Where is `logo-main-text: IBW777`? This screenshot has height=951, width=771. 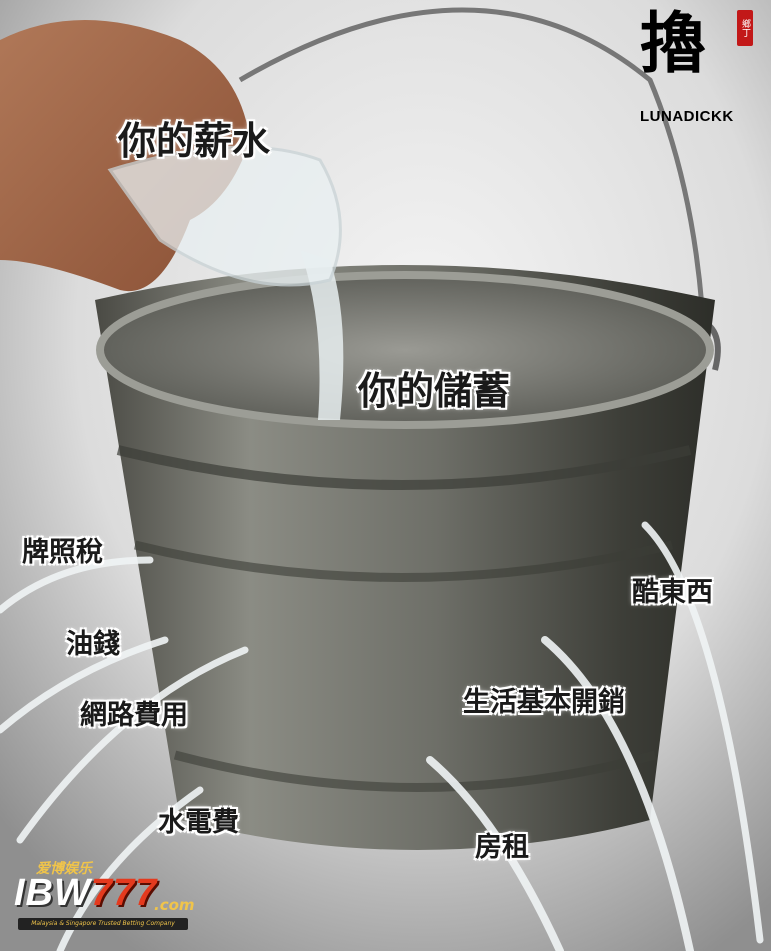 logo-main-text: IBW777 is located at coordinates (85, 893).